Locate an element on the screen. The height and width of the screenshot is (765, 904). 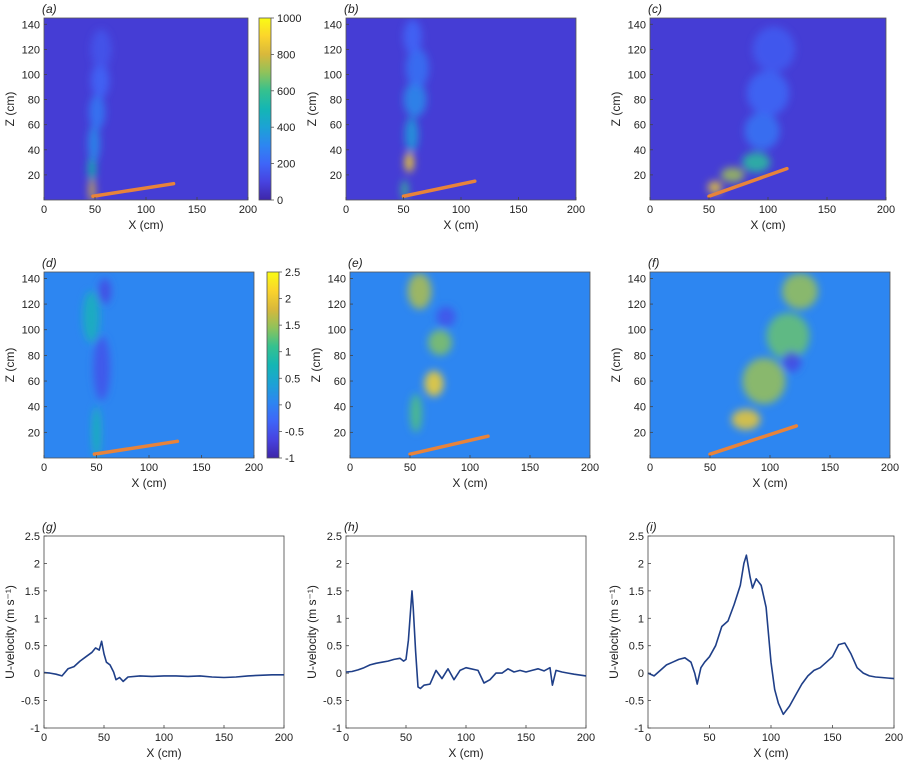
heatmap-background is located at coordinates (461, 109).